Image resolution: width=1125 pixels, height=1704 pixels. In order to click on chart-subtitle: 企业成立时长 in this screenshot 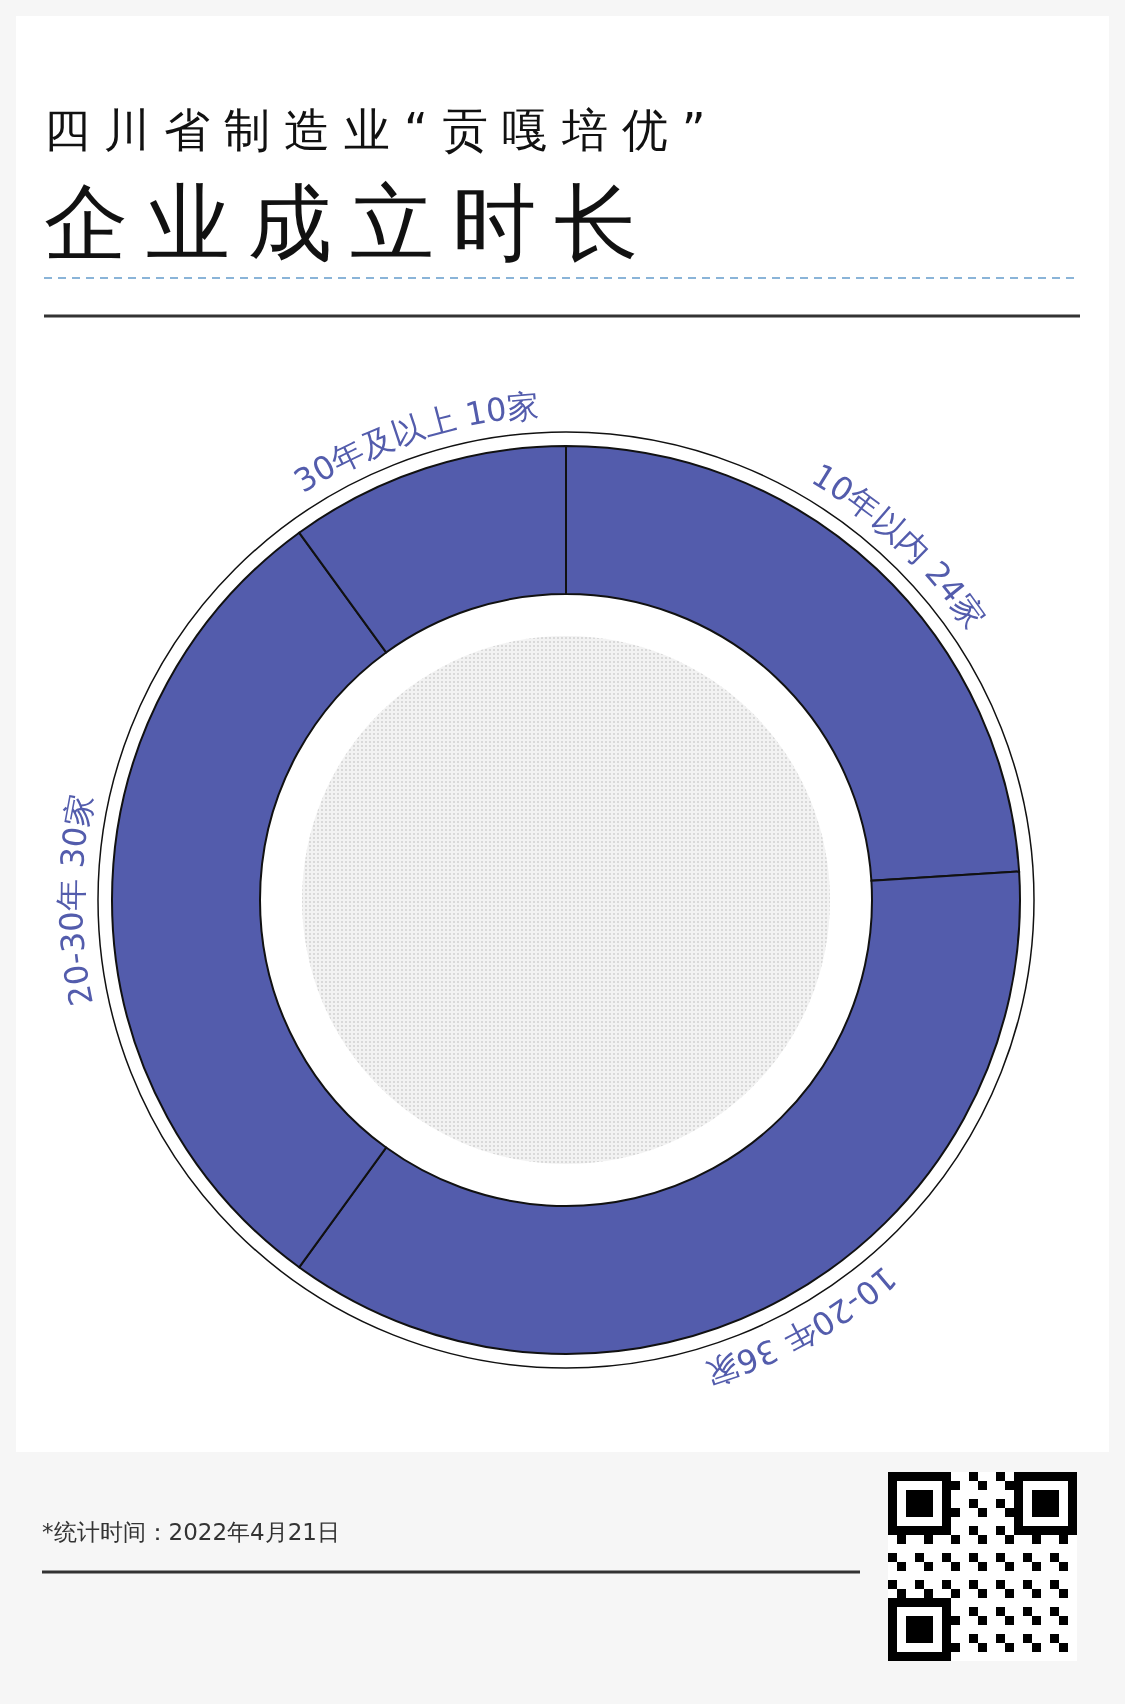, I will do `click(350, 223)`.